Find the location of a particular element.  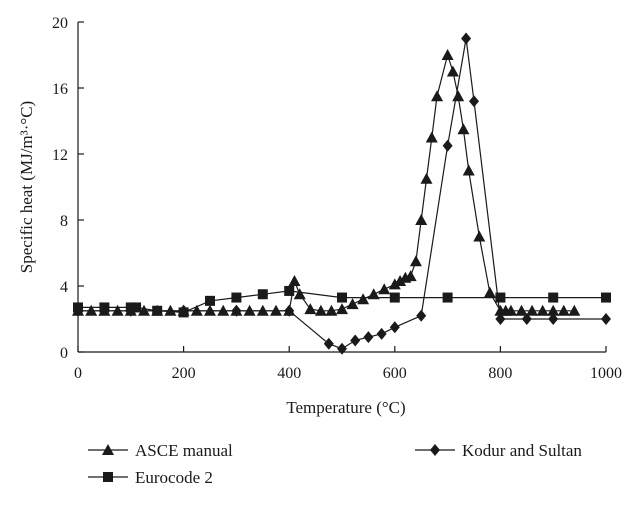

x-ticks: 0 200 400 600 800 1000 is located at coordinates (348, 364).